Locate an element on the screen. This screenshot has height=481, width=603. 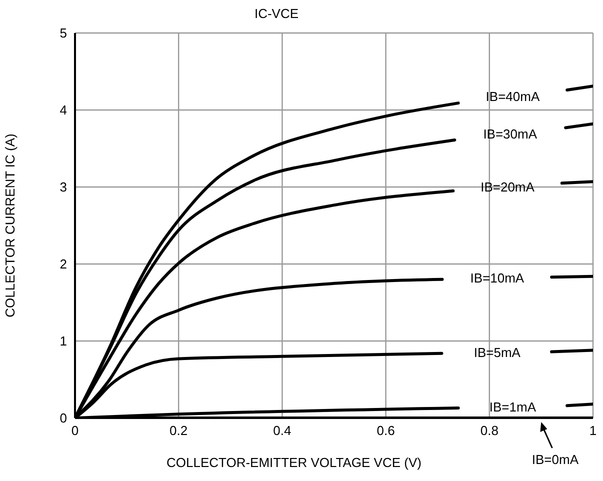
text: IB=10mA is located at coordinates (497, 278).